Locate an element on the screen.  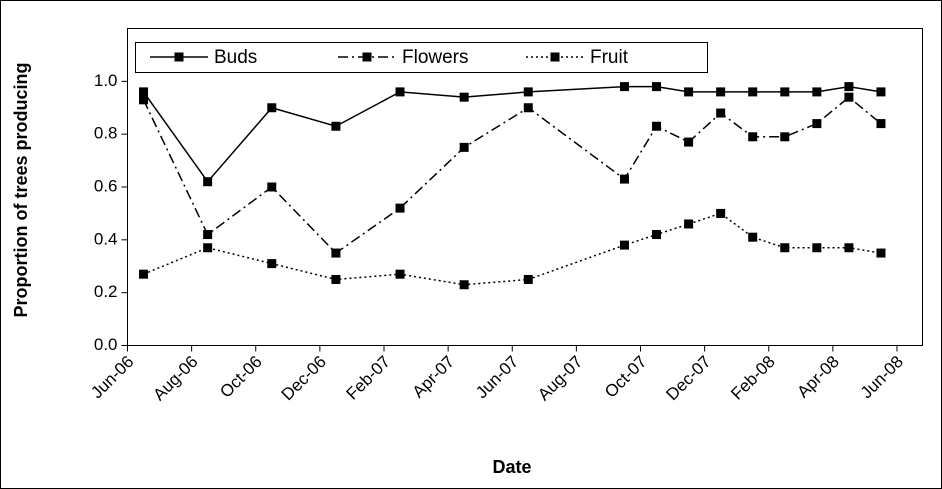
legend is located at coordinates (421, 57).